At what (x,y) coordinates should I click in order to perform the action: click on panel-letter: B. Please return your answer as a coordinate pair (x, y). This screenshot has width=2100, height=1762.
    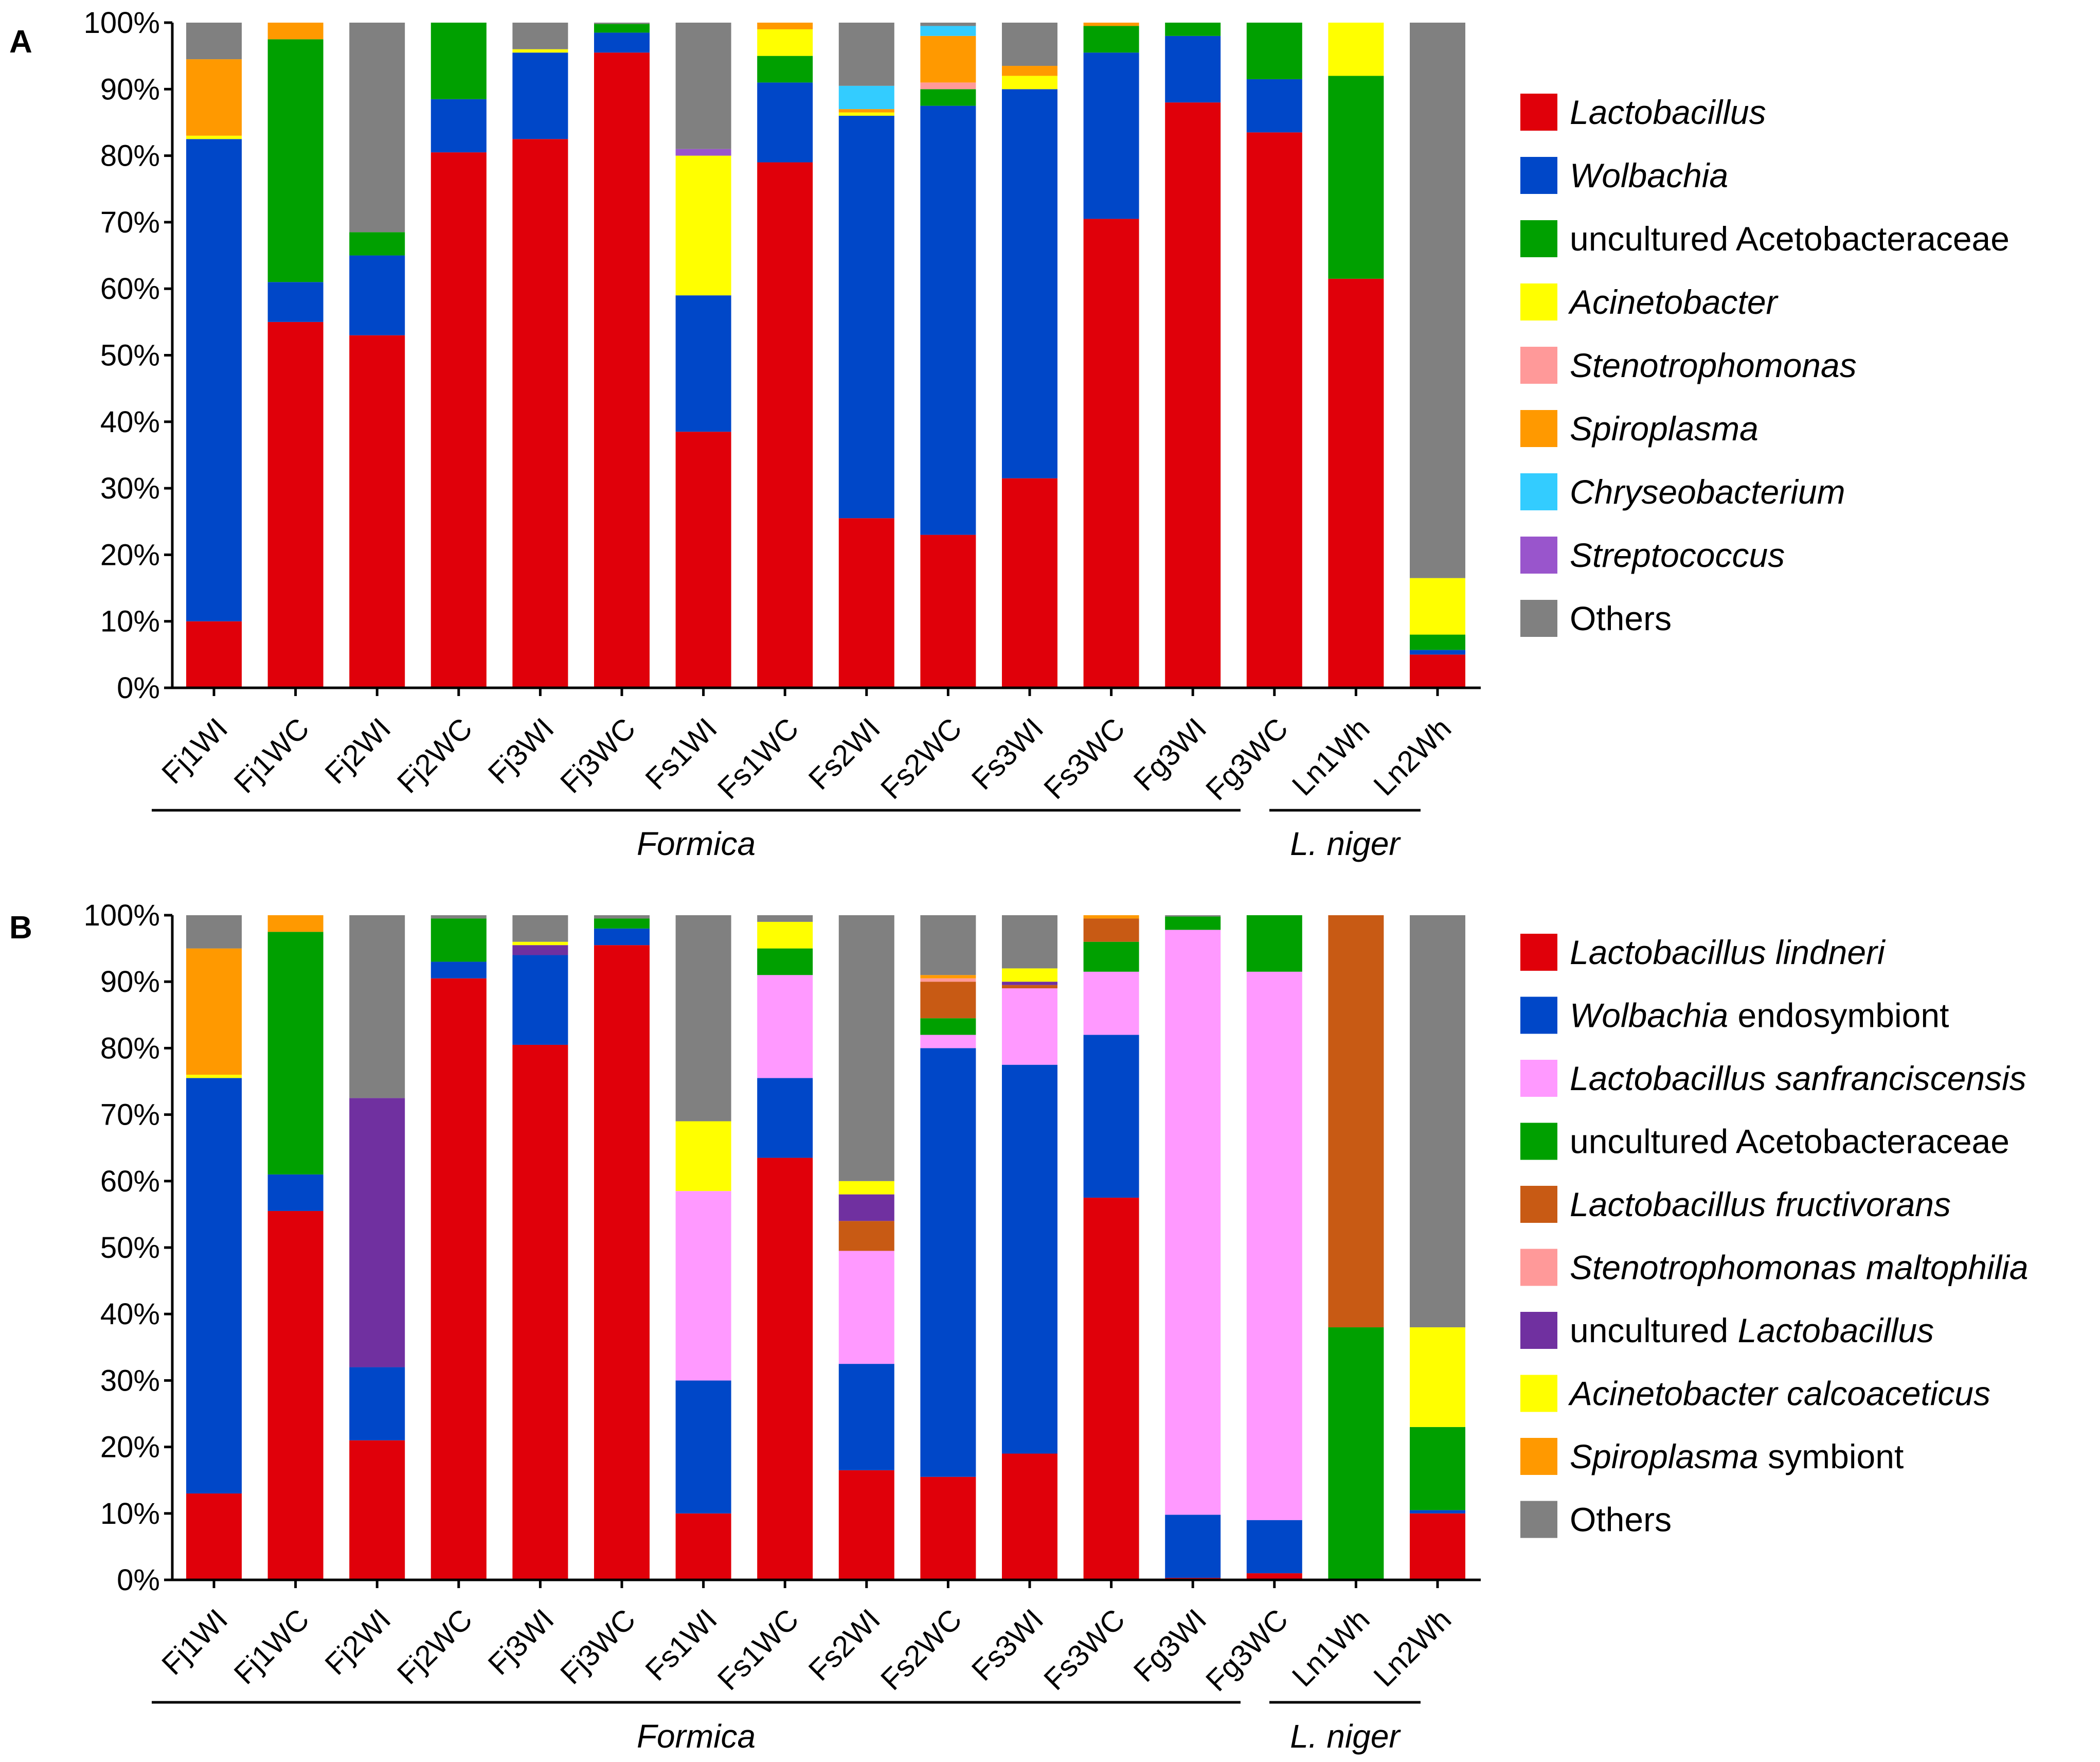
    Looking at the image, I should click on (20, 928).